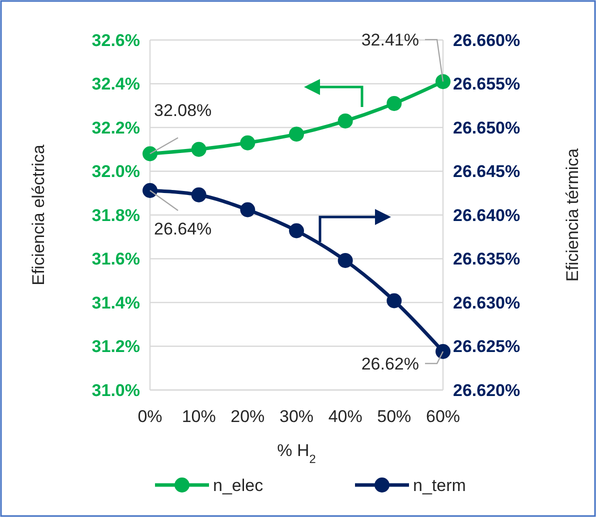 The width and height of the screenshot is (596, 517). What do you see at coordinates (116, 302) in the screenshot?
I see `y-tick-label: 31.4%` at bounding box center [116, 302].